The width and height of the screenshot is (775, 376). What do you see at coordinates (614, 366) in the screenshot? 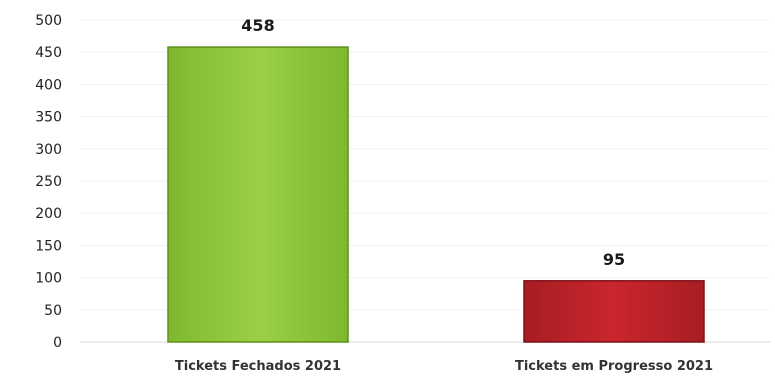
I see `category-label-2: Tickets em Progresso 2021` at bounding box center [614, 366].